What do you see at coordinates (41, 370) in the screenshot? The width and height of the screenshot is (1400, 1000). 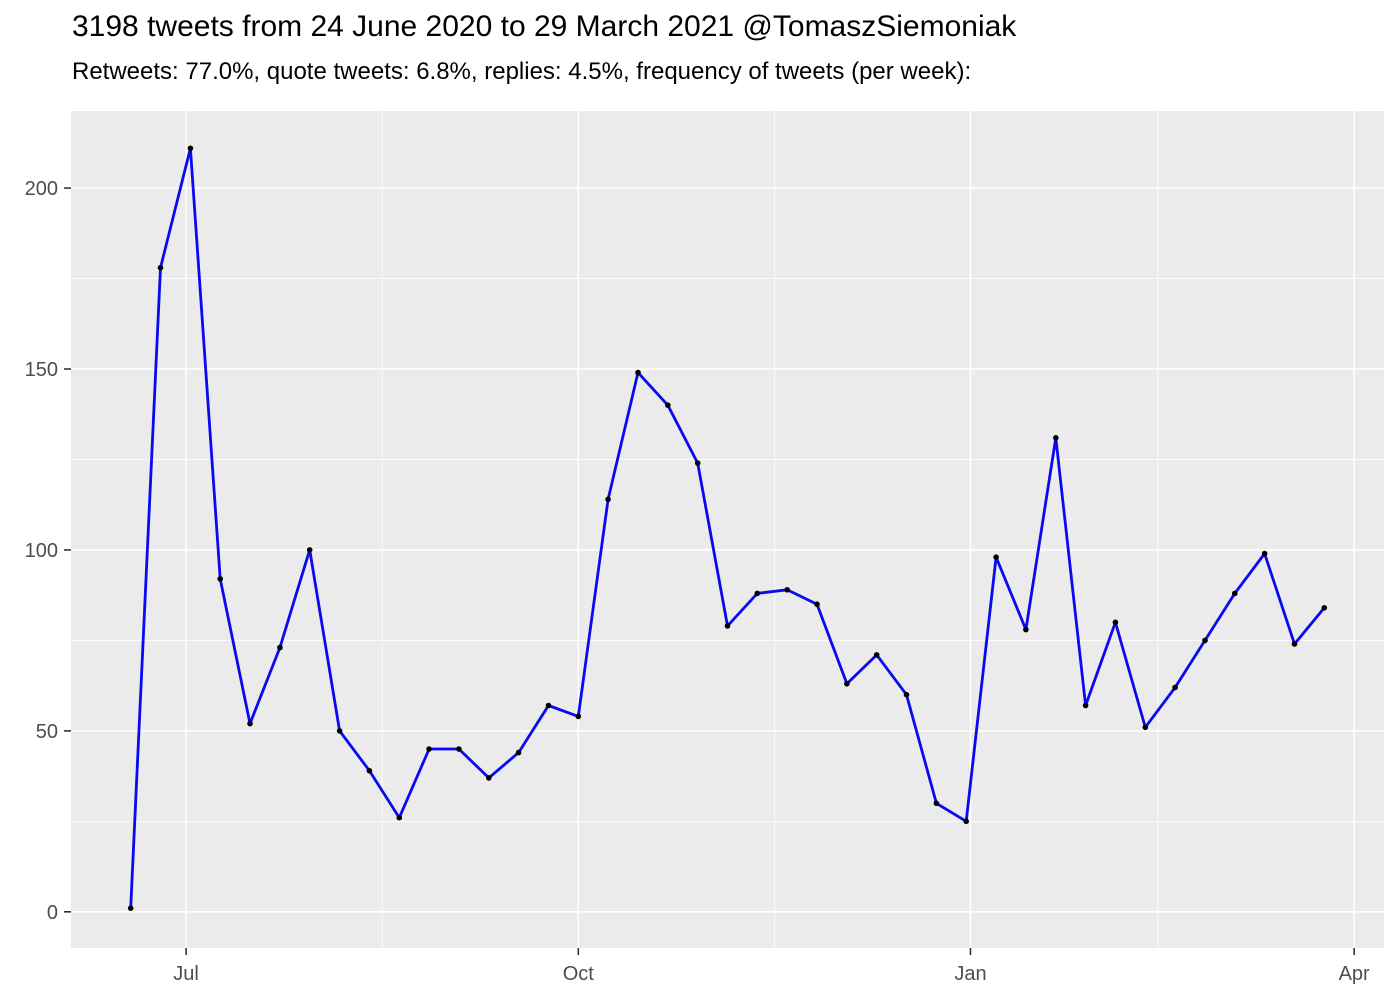 I see `y-axis-tick-label: 150` at bounding box center [41, 370].